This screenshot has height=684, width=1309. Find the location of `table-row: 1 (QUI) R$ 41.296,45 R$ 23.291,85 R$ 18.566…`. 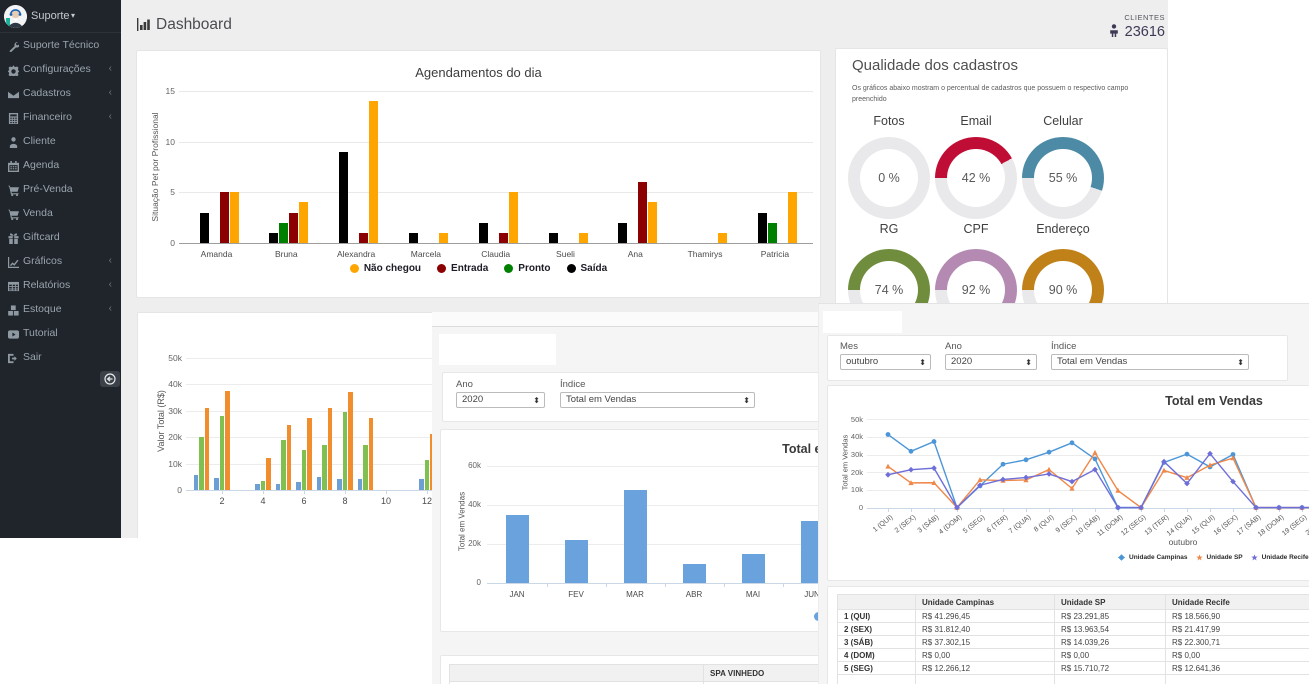

table-row: 1 (QUI) R$ 41.296,45 R$ 23.291,85 R$ 18.566… is located at coordinates (1073, 616).